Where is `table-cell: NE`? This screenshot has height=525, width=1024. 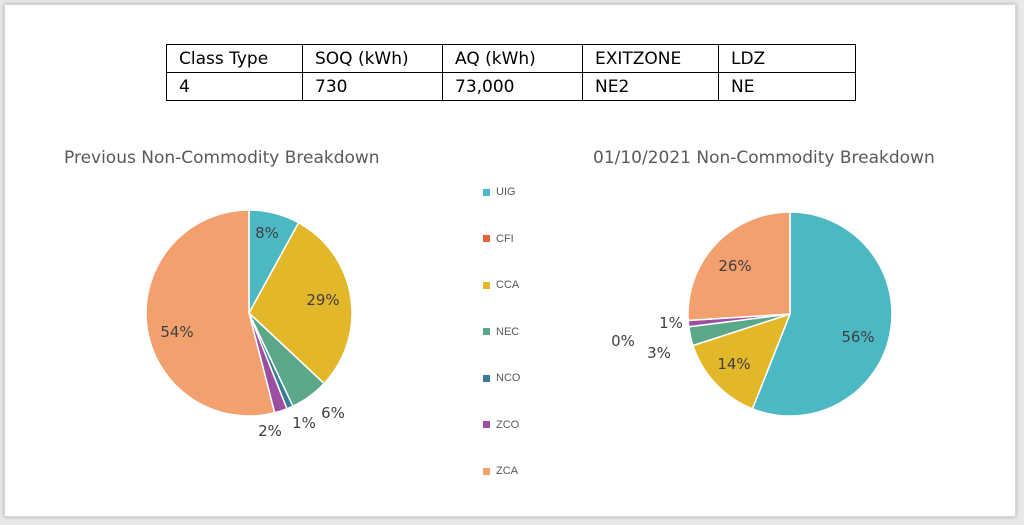
table-cell: NE is located at coordinates (787, 86).